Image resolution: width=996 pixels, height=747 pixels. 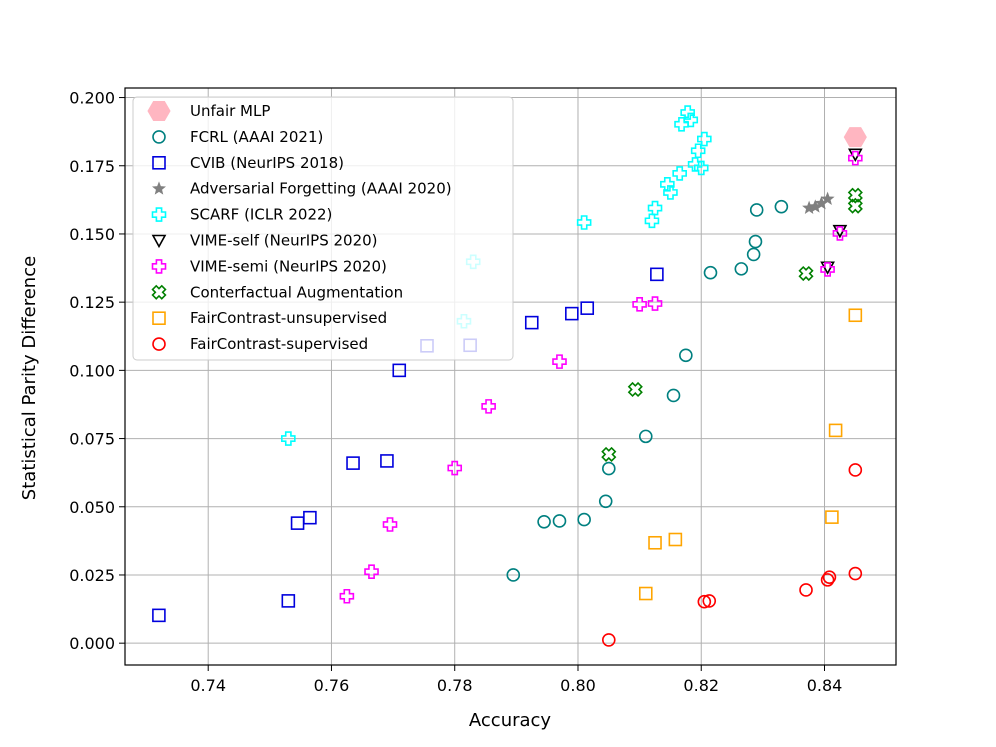 What do you see at coordinates (284, 241) in the screenshot?
I see `legend-label: VIME-self (NeurIPS 2020)` at bounding box center [284, 241].